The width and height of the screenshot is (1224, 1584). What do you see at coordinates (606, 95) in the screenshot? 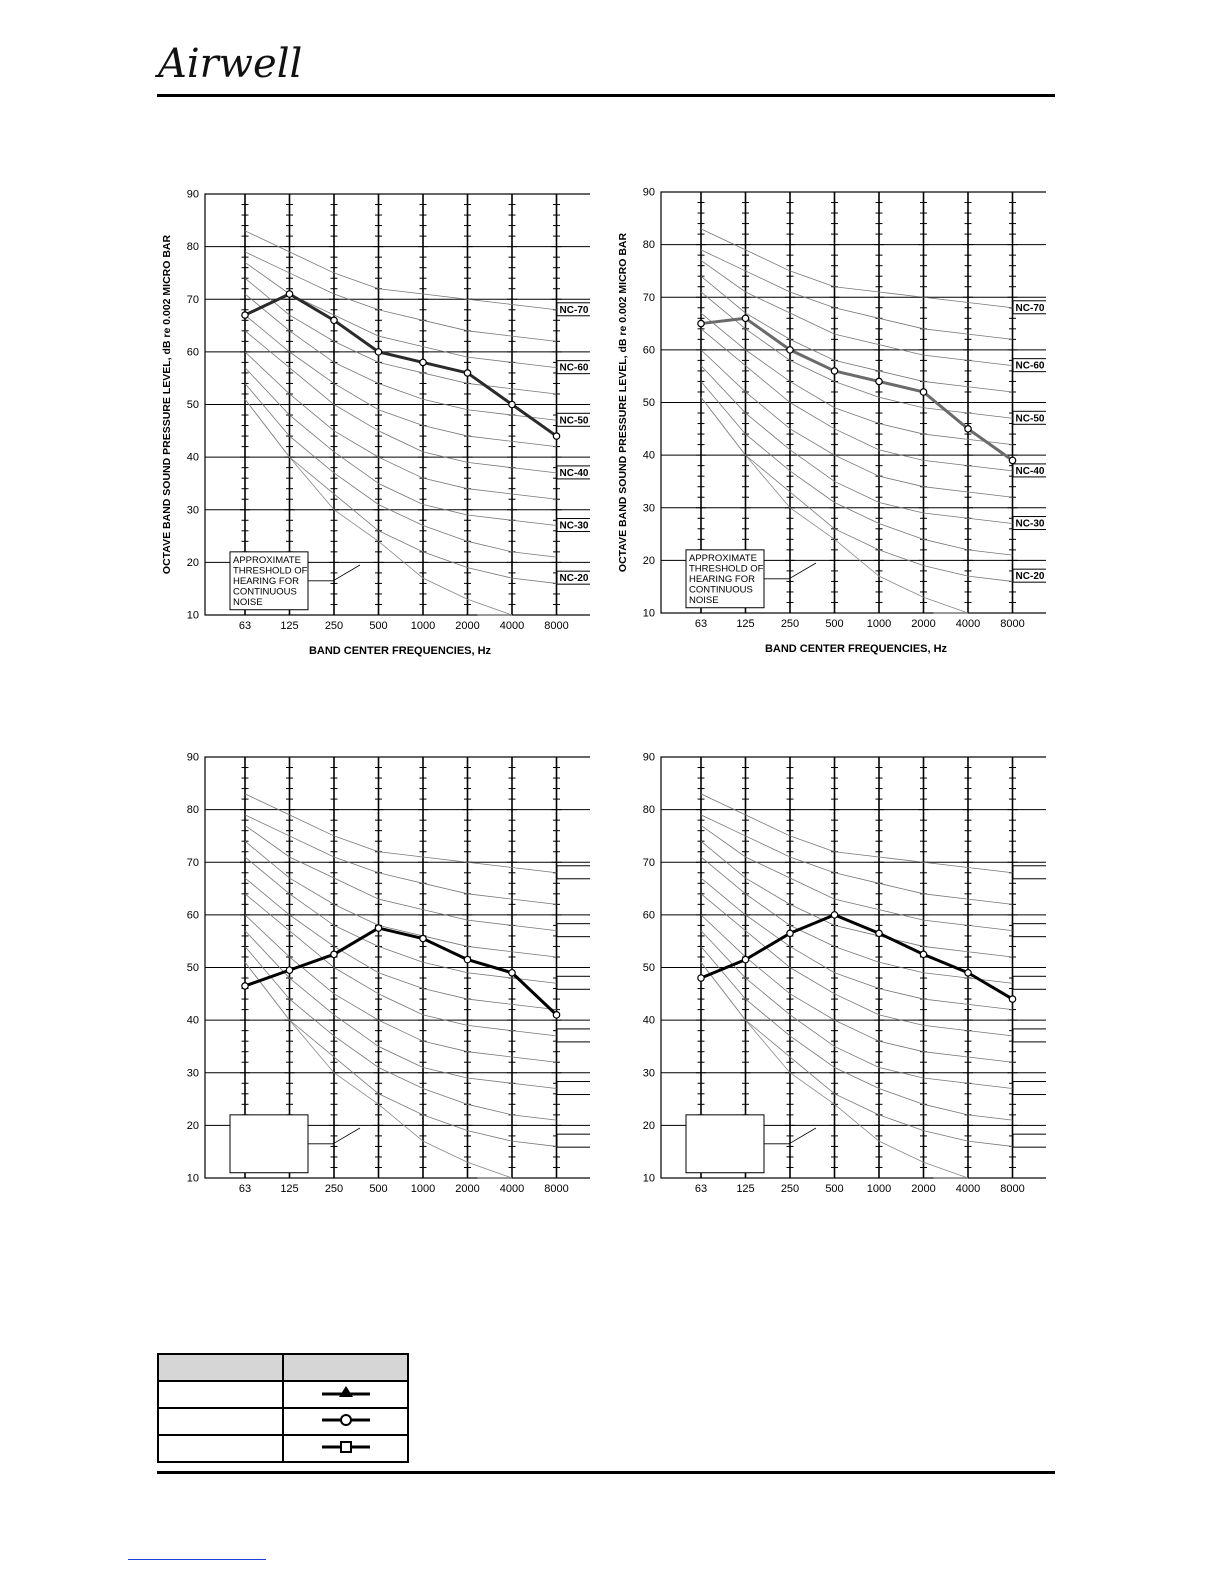
I see `header-rule` at bounding box center [606, 95].